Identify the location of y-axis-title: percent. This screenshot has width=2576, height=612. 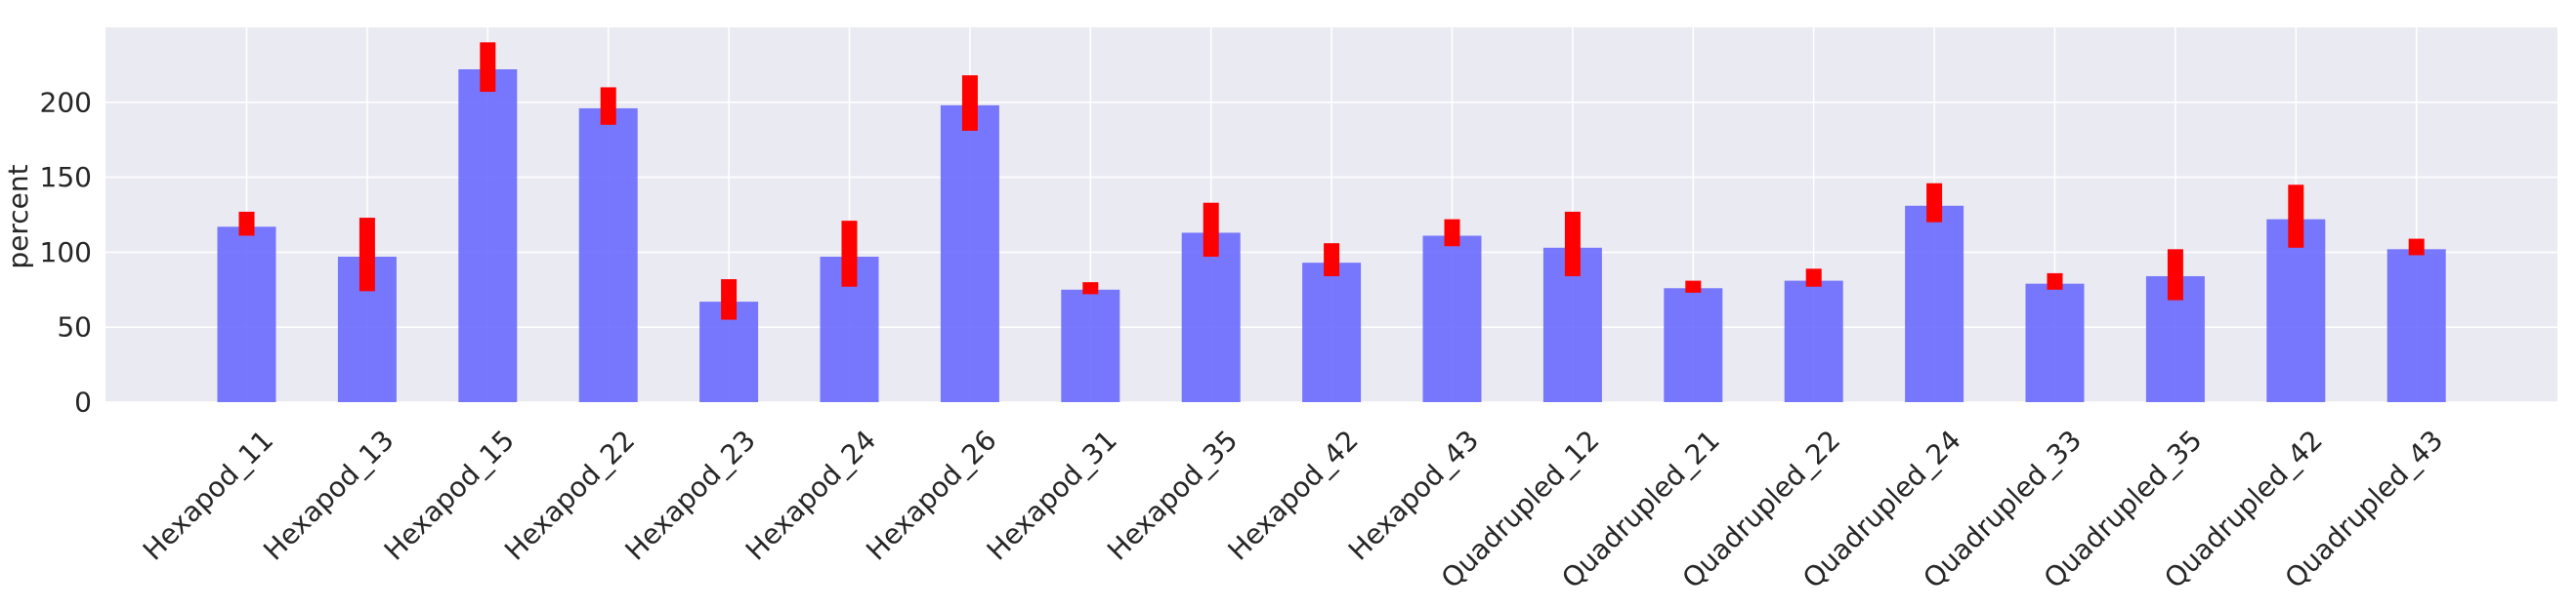
(18, 216).